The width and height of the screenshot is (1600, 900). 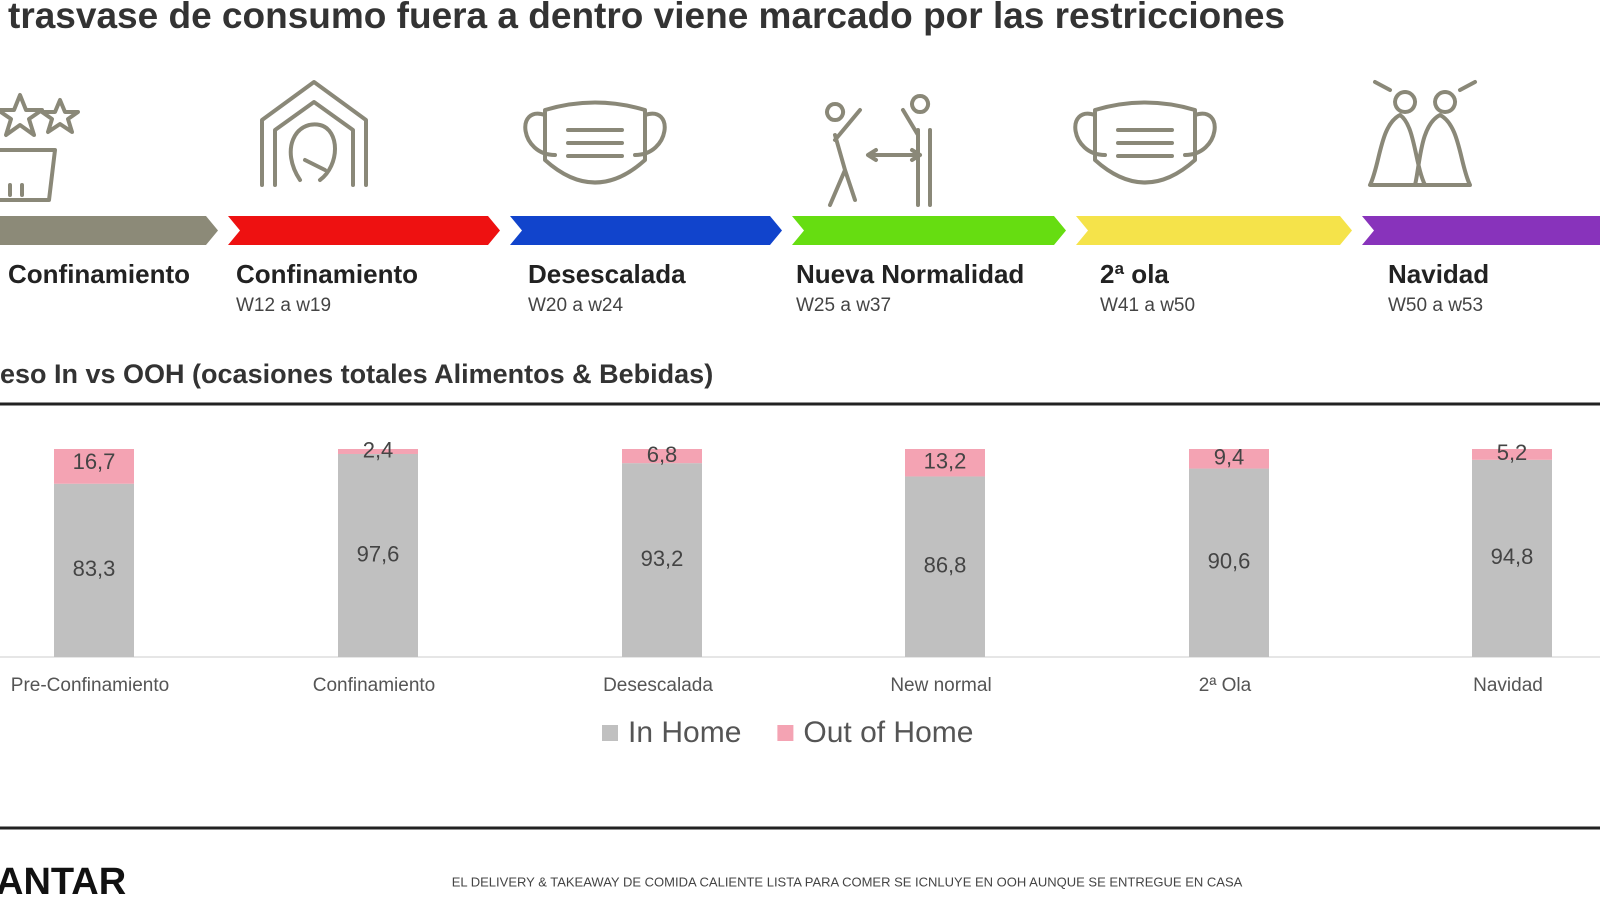 I want to click on value-label: 94,8, so click(x=1512, y=556).